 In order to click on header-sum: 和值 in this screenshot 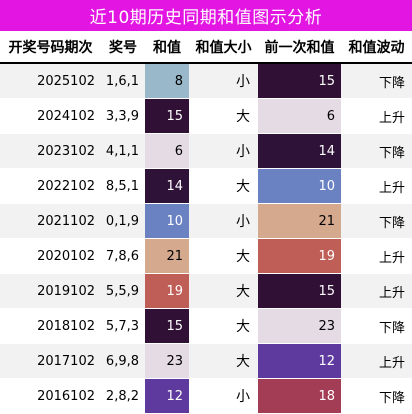, I will do `click(167, 47)`.